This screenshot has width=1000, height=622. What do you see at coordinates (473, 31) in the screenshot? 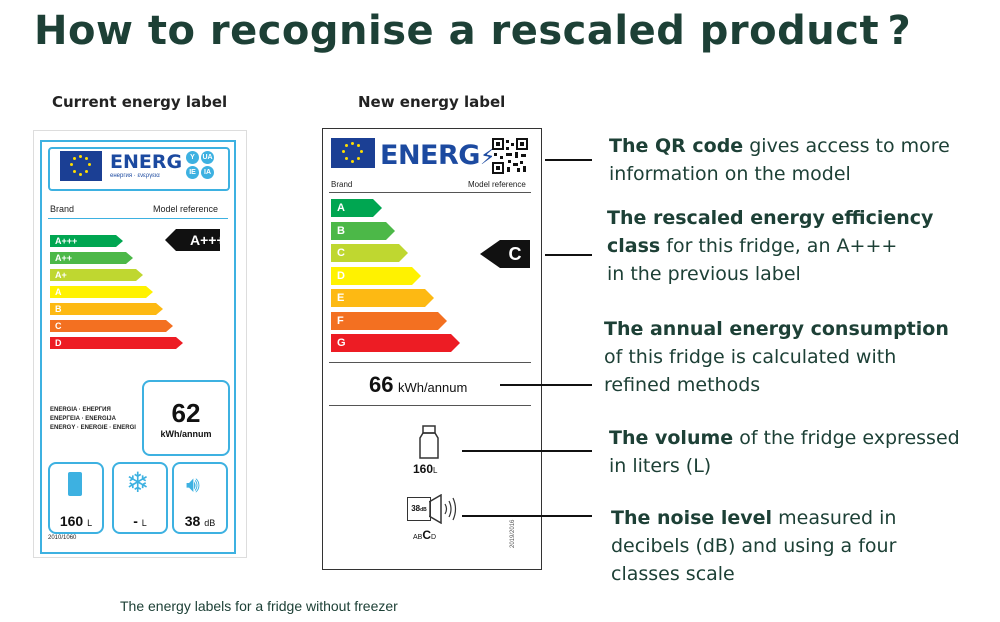
I see `page-title: How to recognise a rescaled product ?` at bounding box center [473, 31].